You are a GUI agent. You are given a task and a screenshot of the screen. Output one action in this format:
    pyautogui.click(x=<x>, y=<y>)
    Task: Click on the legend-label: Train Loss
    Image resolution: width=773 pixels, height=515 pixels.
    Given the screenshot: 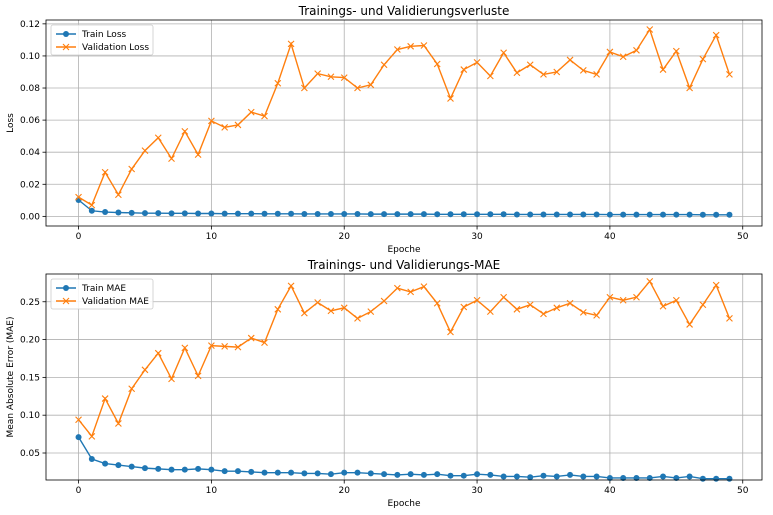 What is the action you would take?
    pyautogui.click(x=104, y=35)
    